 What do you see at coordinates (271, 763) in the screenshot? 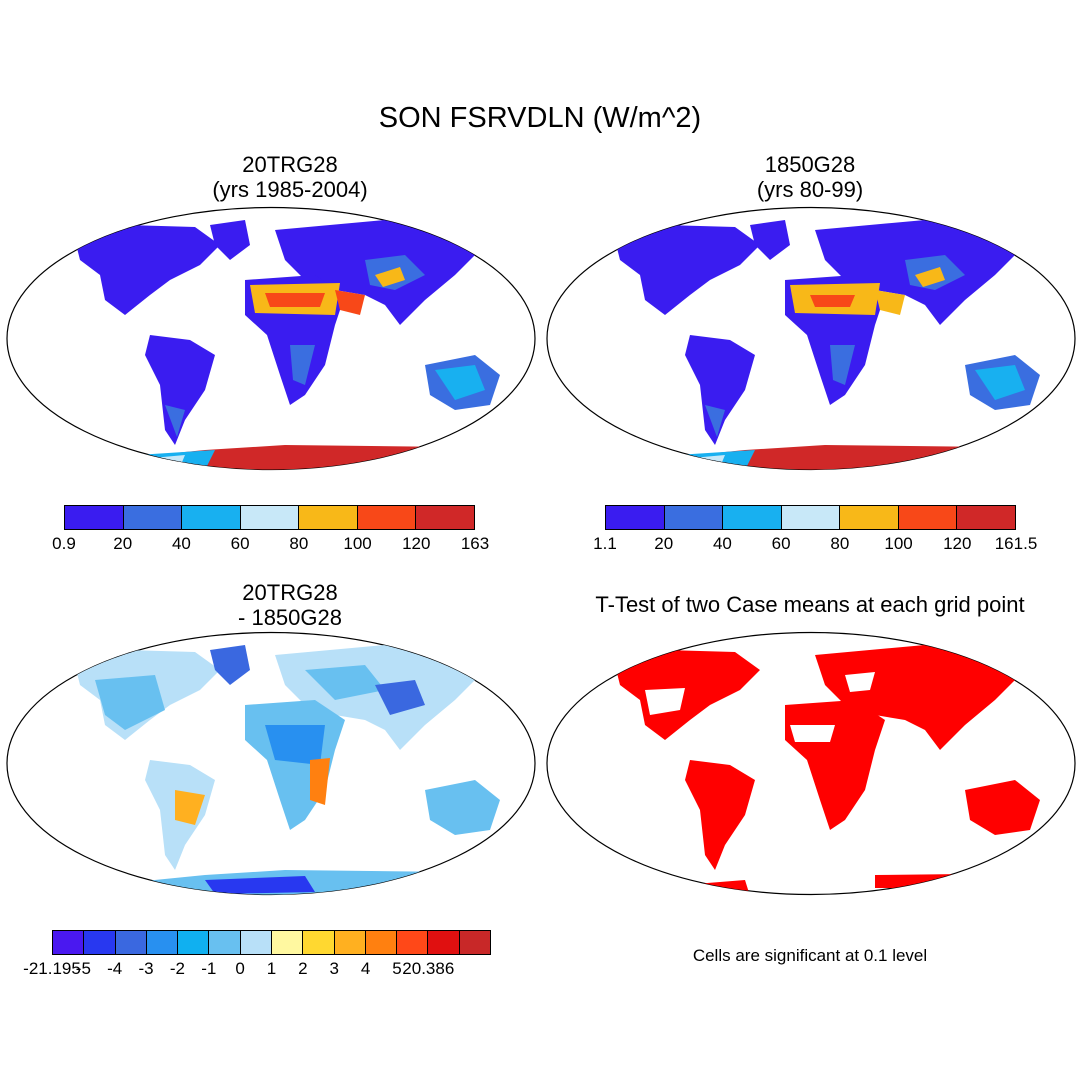
I see `map-bottom-left` at bounding box center [271, 763].